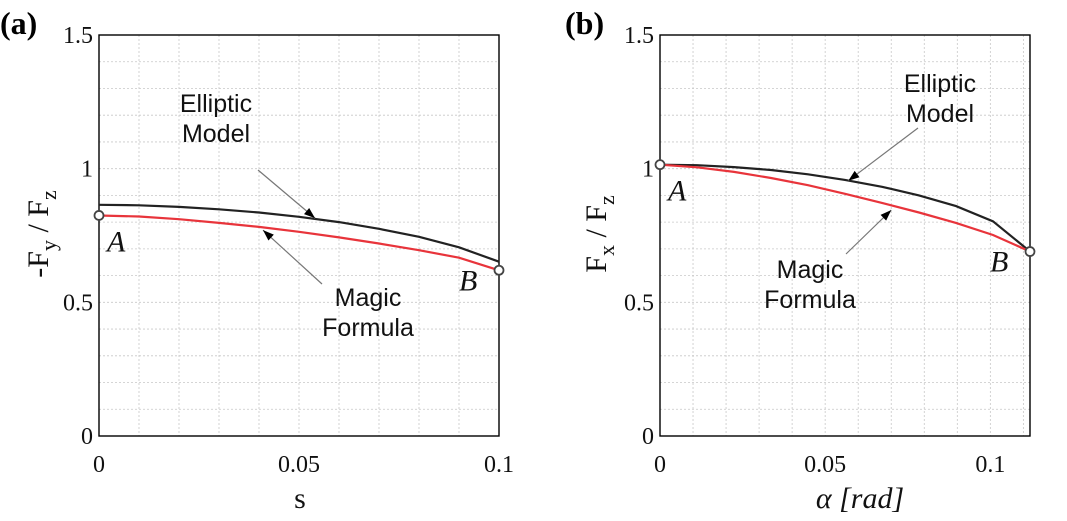 Image resolution: width=1067 pixels, height=521 pixels. Describe the element at coordinates (300, 498) in the screenshot. I see `x-axis-label-a: s` at that location.